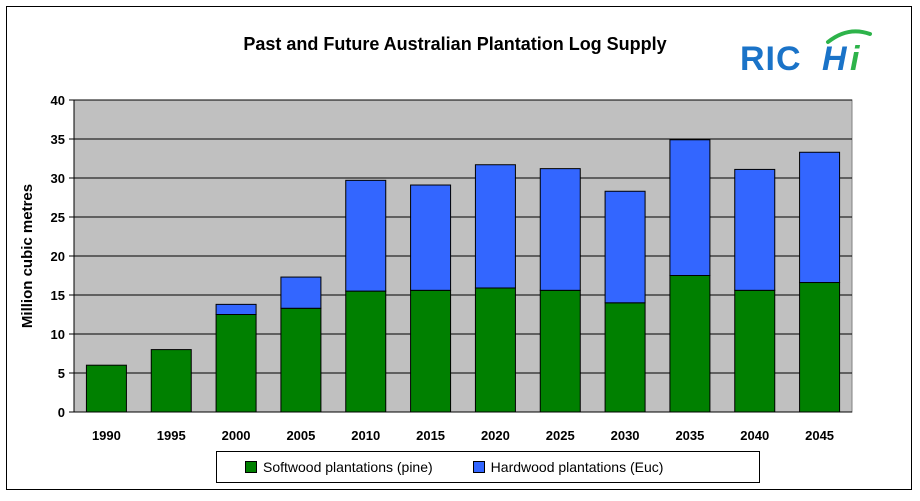  What do you see at coordinates (819, 435) in the screenshot?
I see `x-tick-label: 2045` at bounding box center [819, 435].